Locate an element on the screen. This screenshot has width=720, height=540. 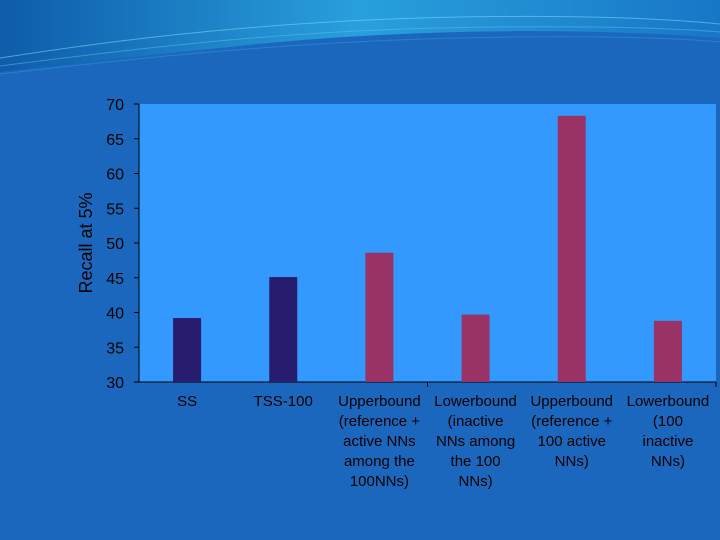
x-category-label-line: 100 active is located at coordinates (572, 441).